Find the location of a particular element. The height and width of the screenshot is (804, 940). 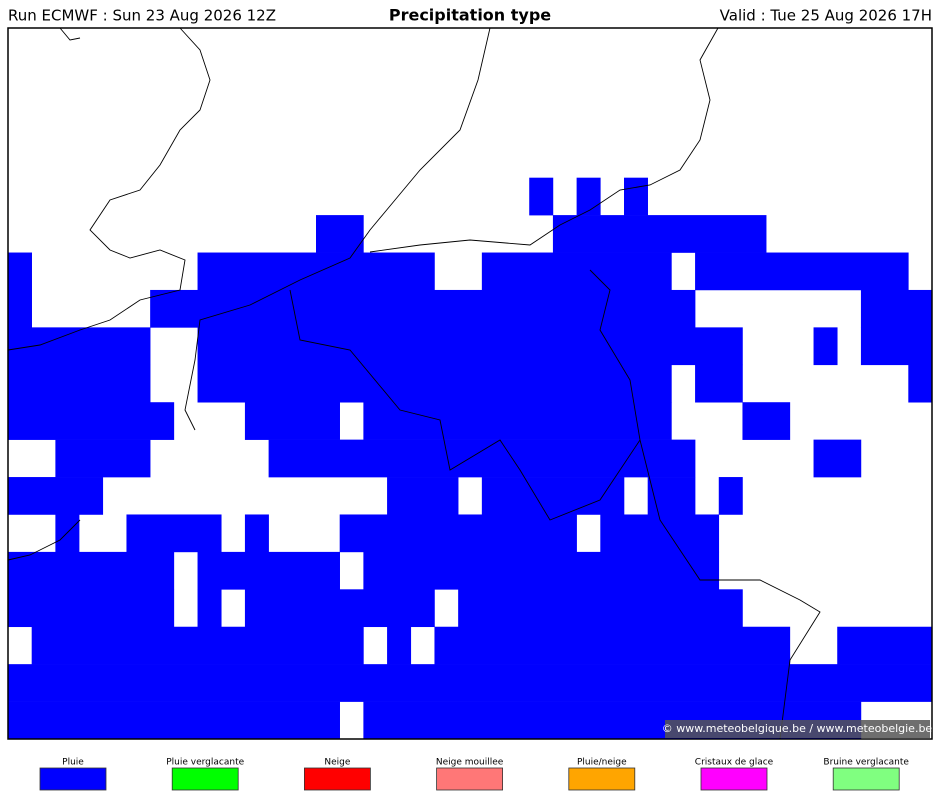

valid-label: Valid : Tue 25 Aug 2026 17H is located at coordinates (826, 16).